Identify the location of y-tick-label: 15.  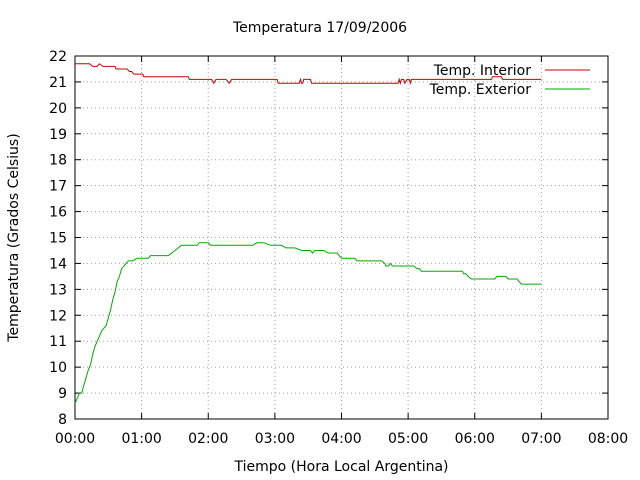
(58, 239).